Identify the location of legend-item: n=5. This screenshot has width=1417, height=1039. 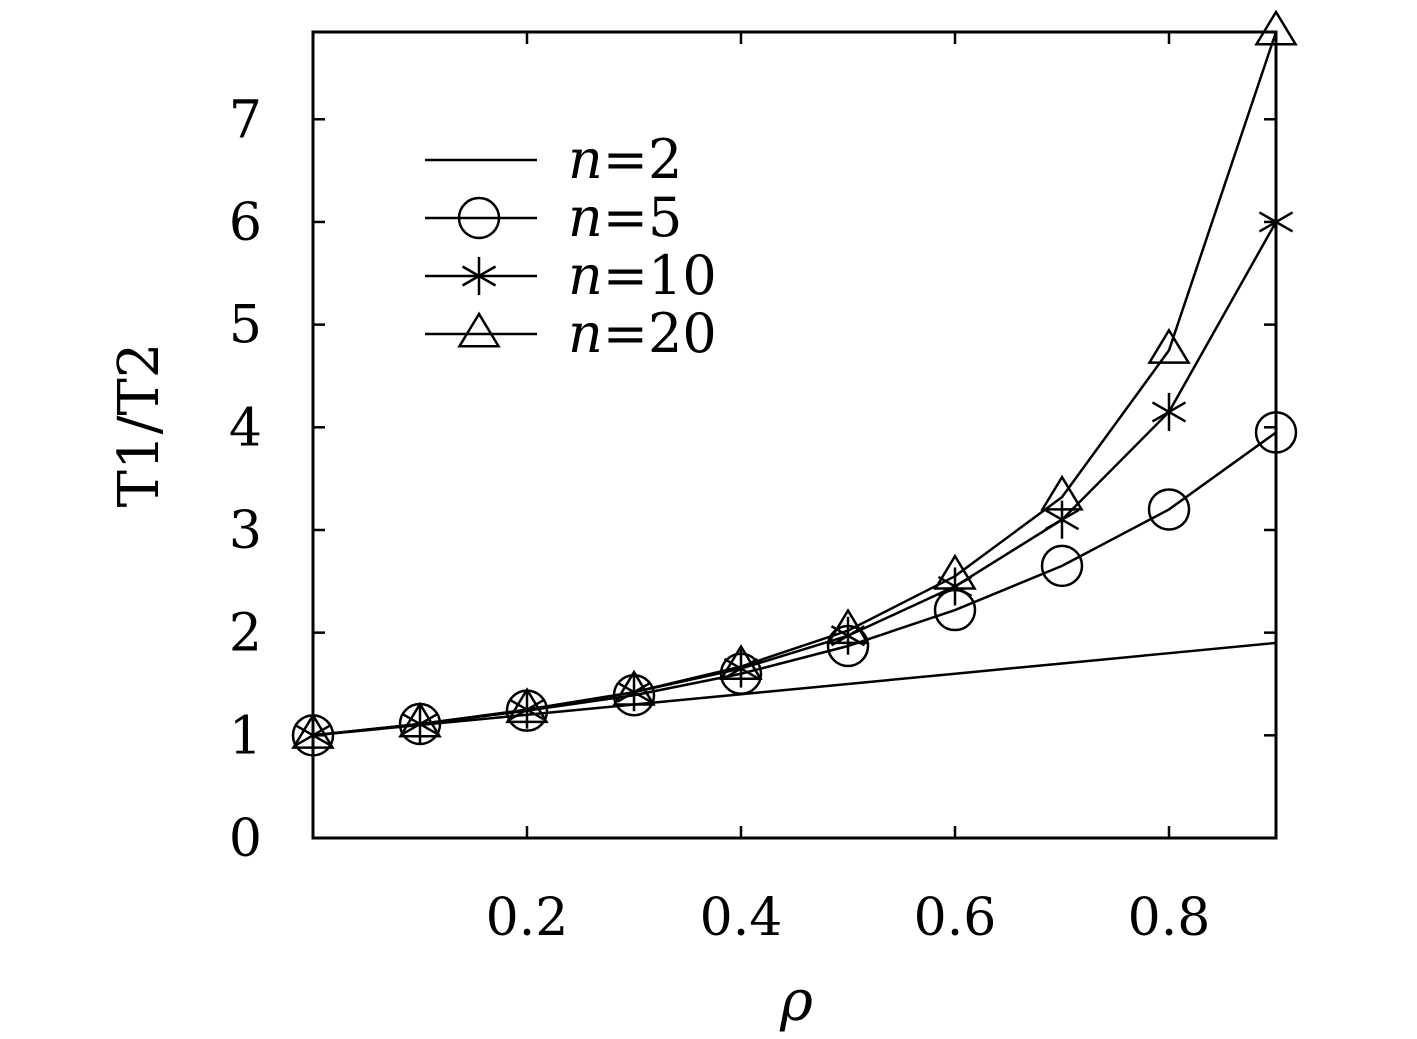
(553, 217).